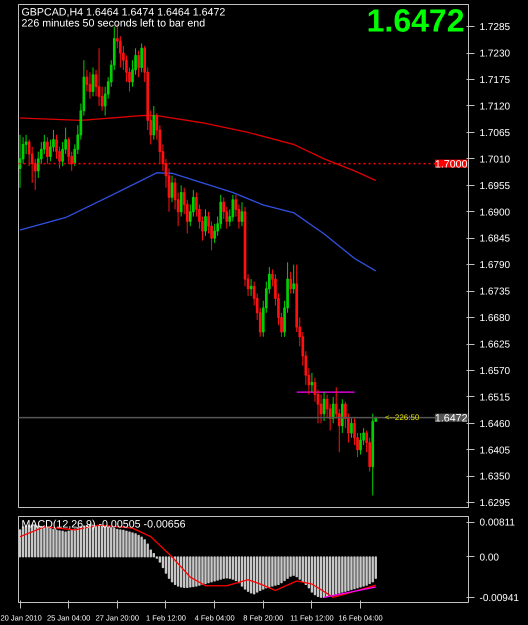  I want to click on y-tick-label: 1.7065, so click(495, 133).